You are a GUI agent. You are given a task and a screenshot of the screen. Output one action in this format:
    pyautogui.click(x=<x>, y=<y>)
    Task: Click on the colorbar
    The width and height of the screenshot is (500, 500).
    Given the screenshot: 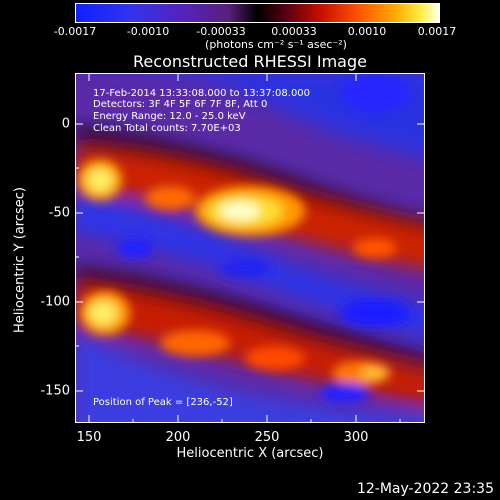 What is the action you would take?
    pyautogui.click(x=257, y=13)
    